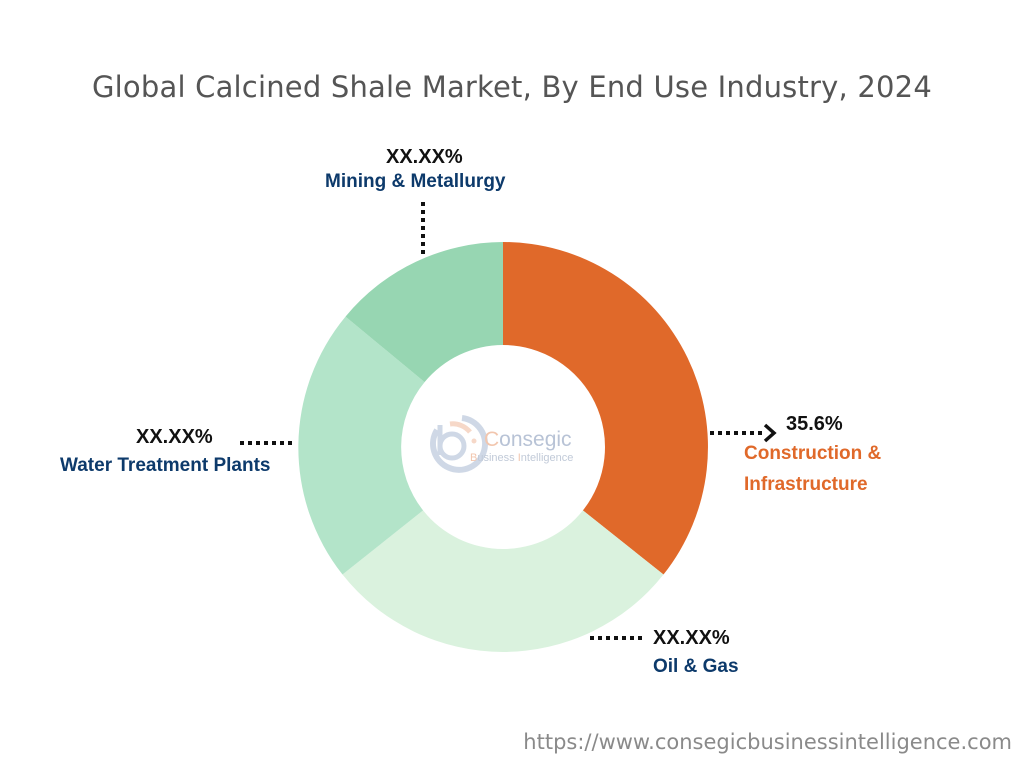 The image size is (1024, 768). What do you see at coordinates (424, 312) in the screenshot?
I see `segment-mining` at bounding box center [424, 312].